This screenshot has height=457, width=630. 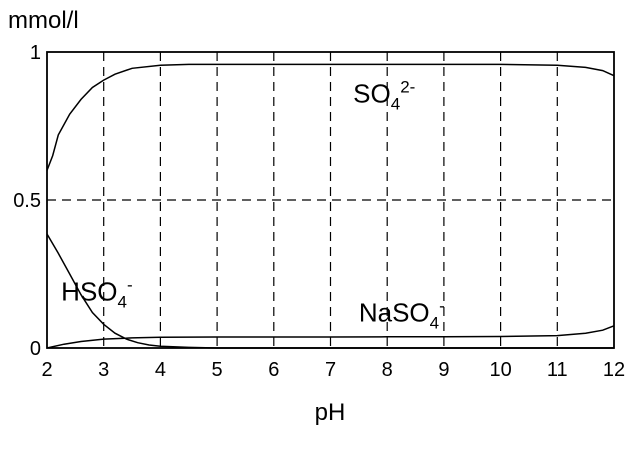 What do you see at coordinates (35, 53) in the screenshot?
I see `y-tick-label-2: 1` at bounding box center [35, 53].